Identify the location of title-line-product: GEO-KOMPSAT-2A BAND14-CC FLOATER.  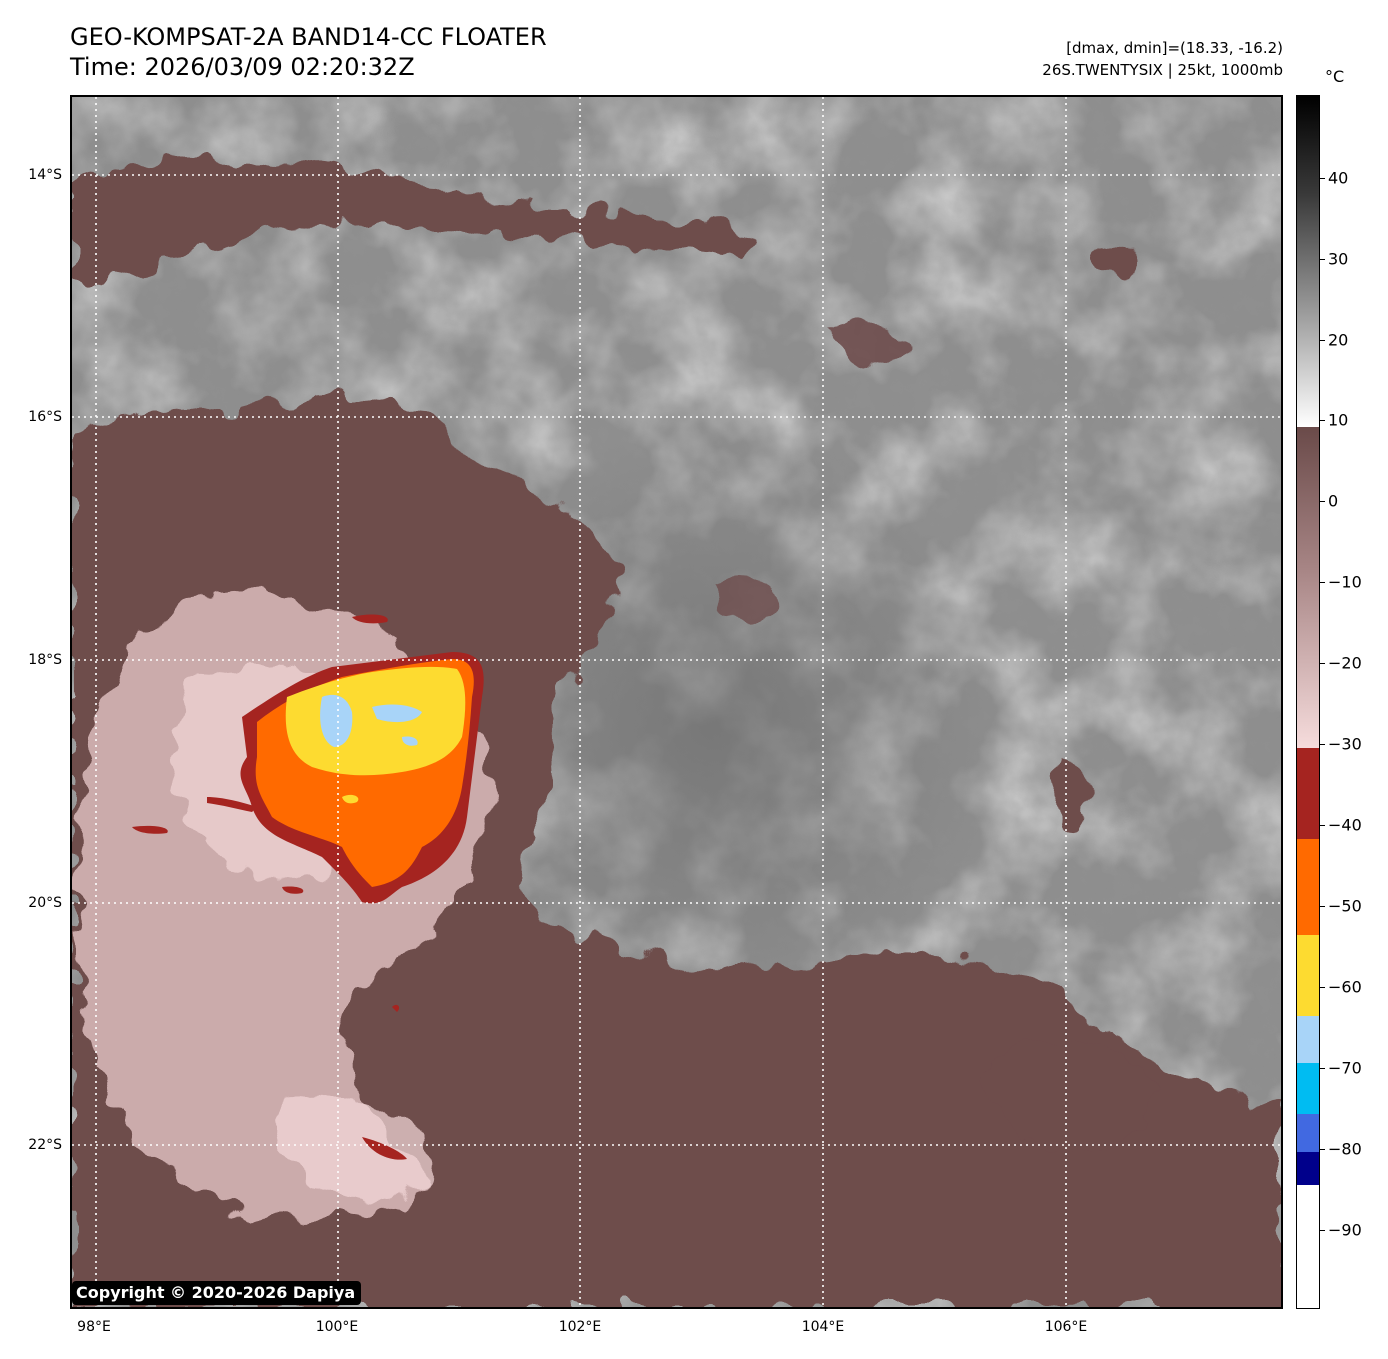
(308, 37).